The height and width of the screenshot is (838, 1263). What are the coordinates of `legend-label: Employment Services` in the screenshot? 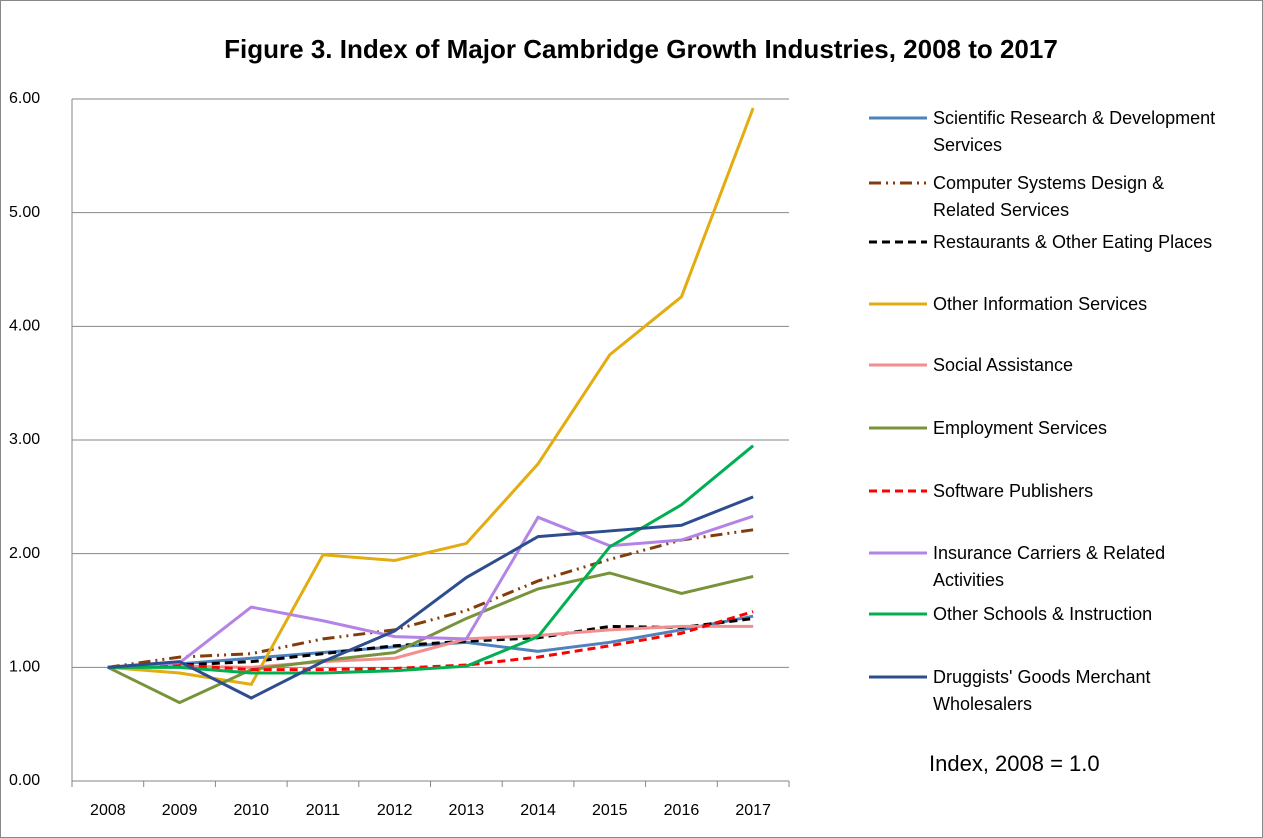 It's located at (1020, 428).